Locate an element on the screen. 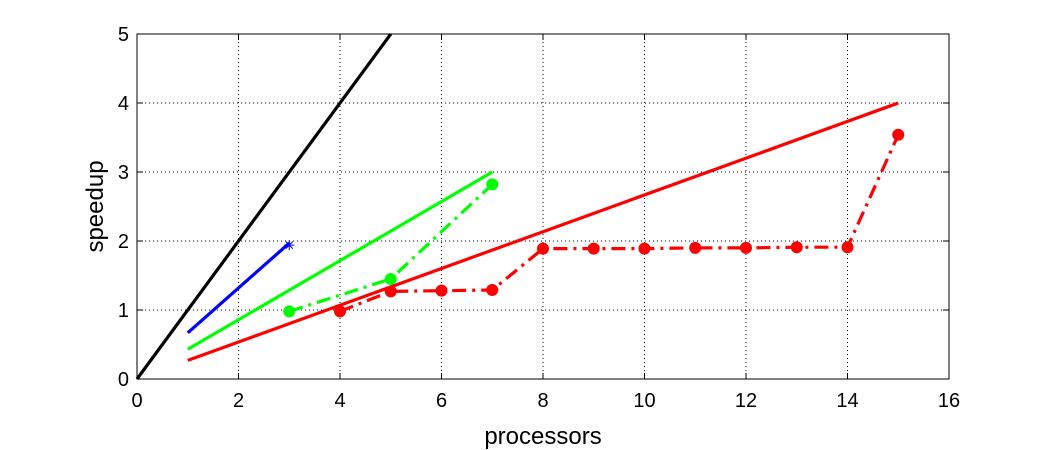 The height and width of the screenshot is (450, 1050). x-tick-label: 0 is located at coordinates (136, 401).